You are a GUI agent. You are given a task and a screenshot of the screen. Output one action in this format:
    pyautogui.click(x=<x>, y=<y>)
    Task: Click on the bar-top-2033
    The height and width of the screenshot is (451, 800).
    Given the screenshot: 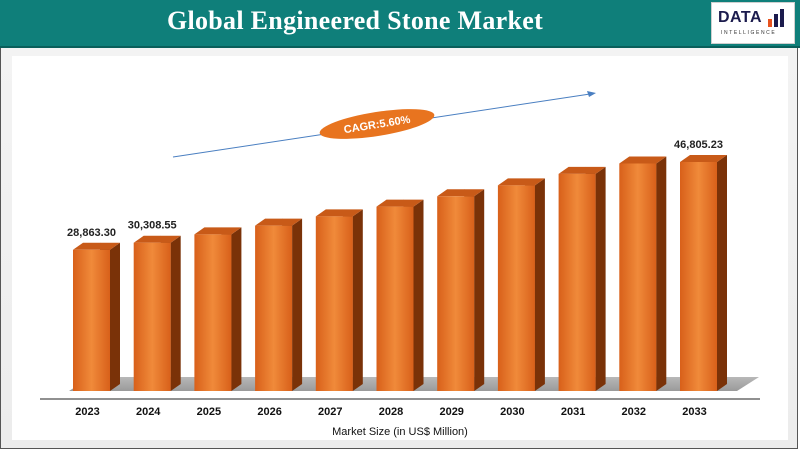 What is the action you would take?
    pyautogui.click(x=703, y=158)
    